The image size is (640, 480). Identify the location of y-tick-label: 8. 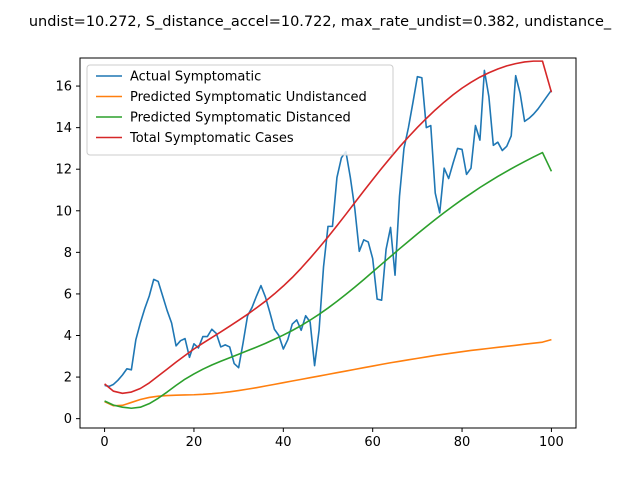
(68, 253).